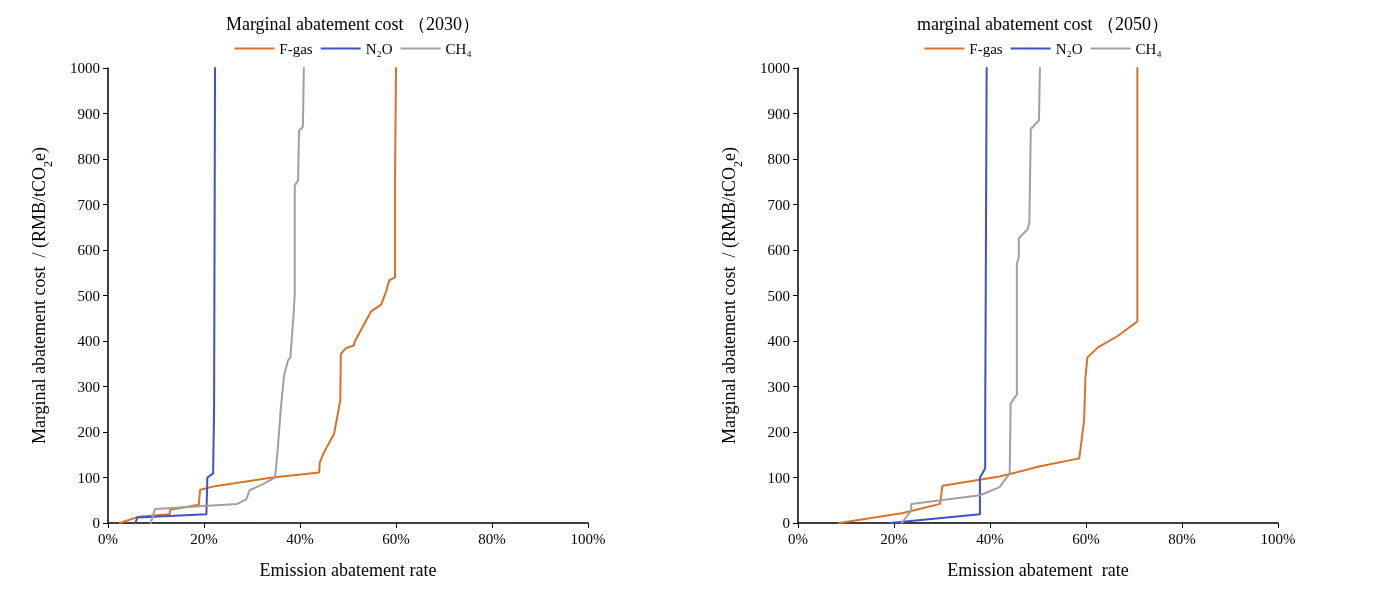 The width and height of the screenshot is (1397, 603). I want to click on chart-title: Marginal abatement cost （2030）, so click(353, 24).